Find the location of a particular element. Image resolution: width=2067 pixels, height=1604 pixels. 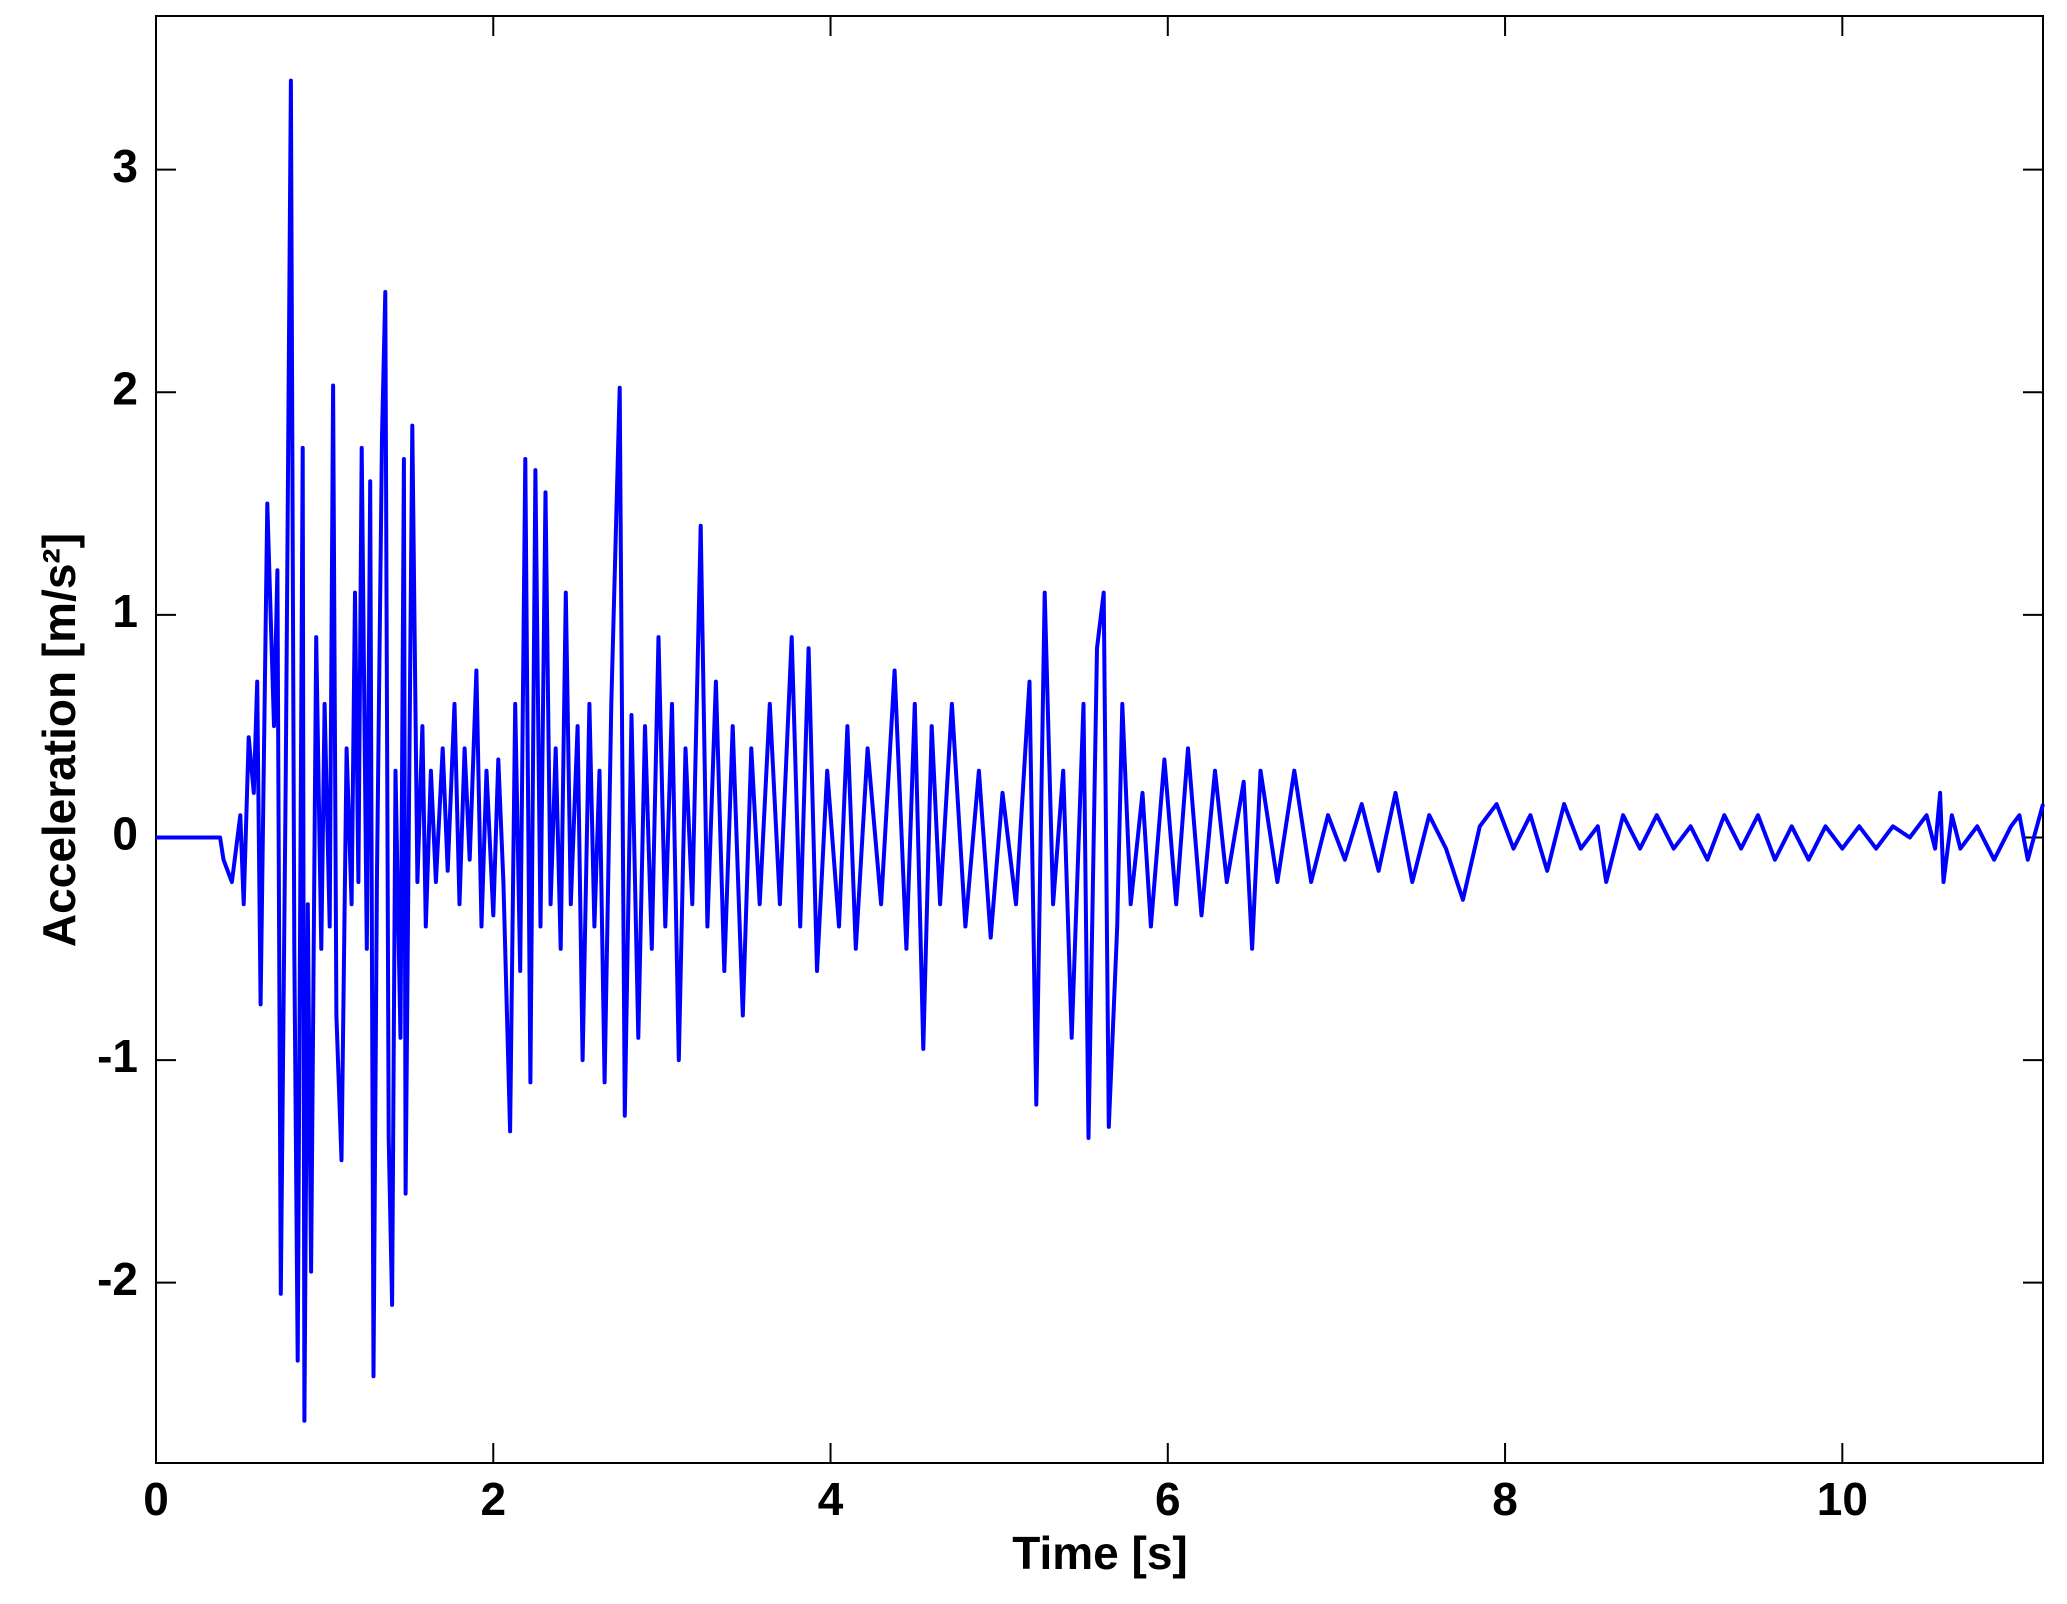

y-tick-label: 1 is located at coordinates (125, 611).